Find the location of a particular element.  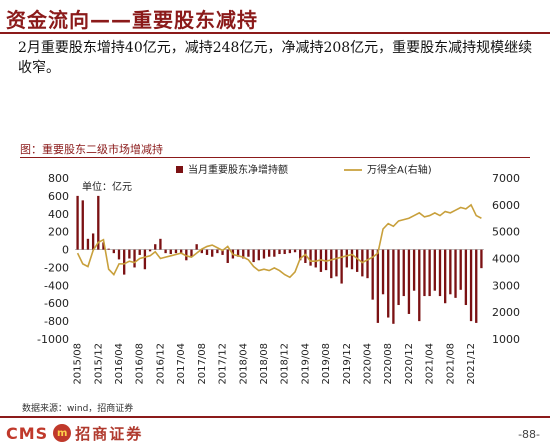

y-right-tick: 3000 is located at coordinates (506, 285).